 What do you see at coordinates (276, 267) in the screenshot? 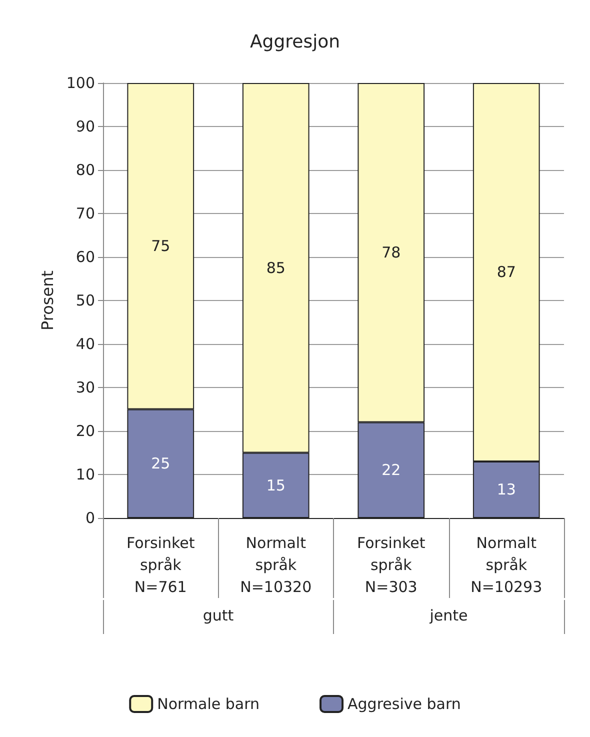
I see `data-label: 85` at bounding box center [276, 267].